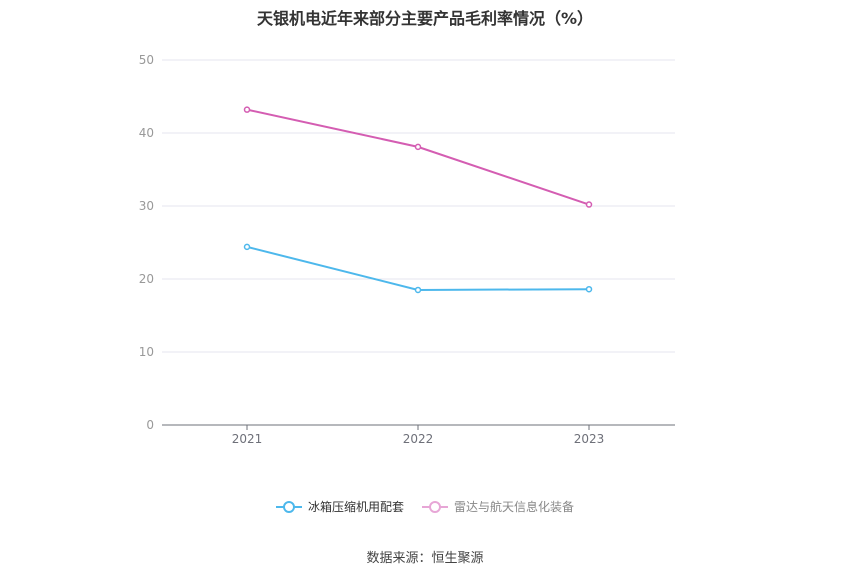 The width and height of the screenshot is (850, 574). I want to click on data-source: 数据来源：恒生聚源, so click(425, 558).